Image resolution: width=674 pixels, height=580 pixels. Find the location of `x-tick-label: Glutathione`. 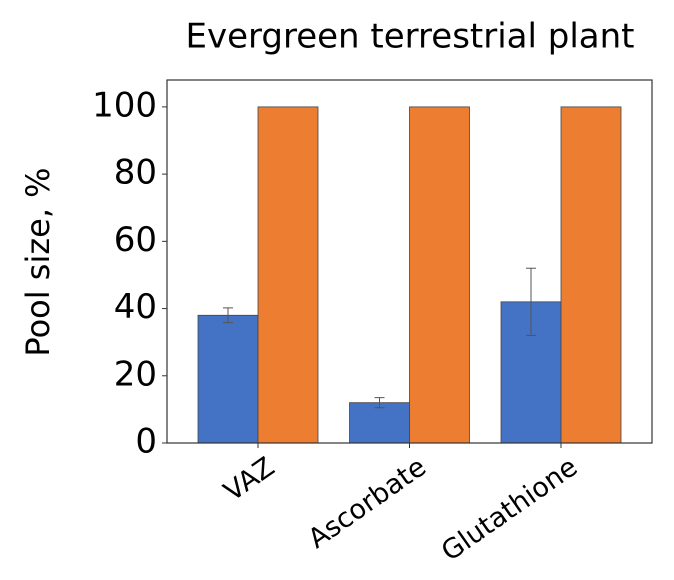

x-tick-label: Glutathione is located at coordinates (509, 509).